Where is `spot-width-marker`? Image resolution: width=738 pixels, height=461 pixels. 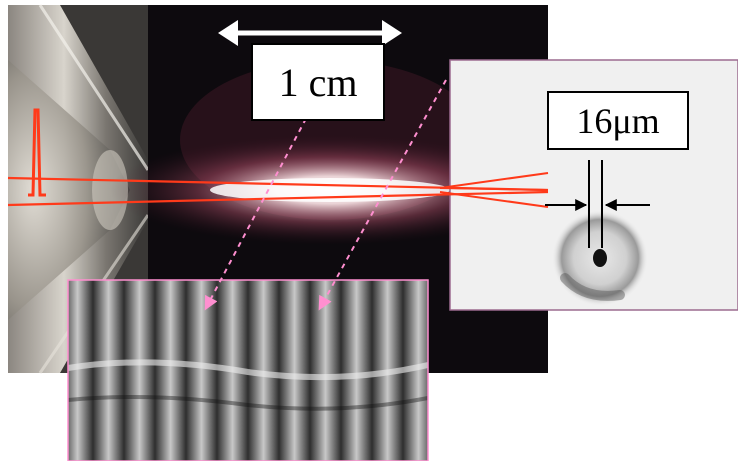
spot-width-marker is located at coordinates (597, 204).